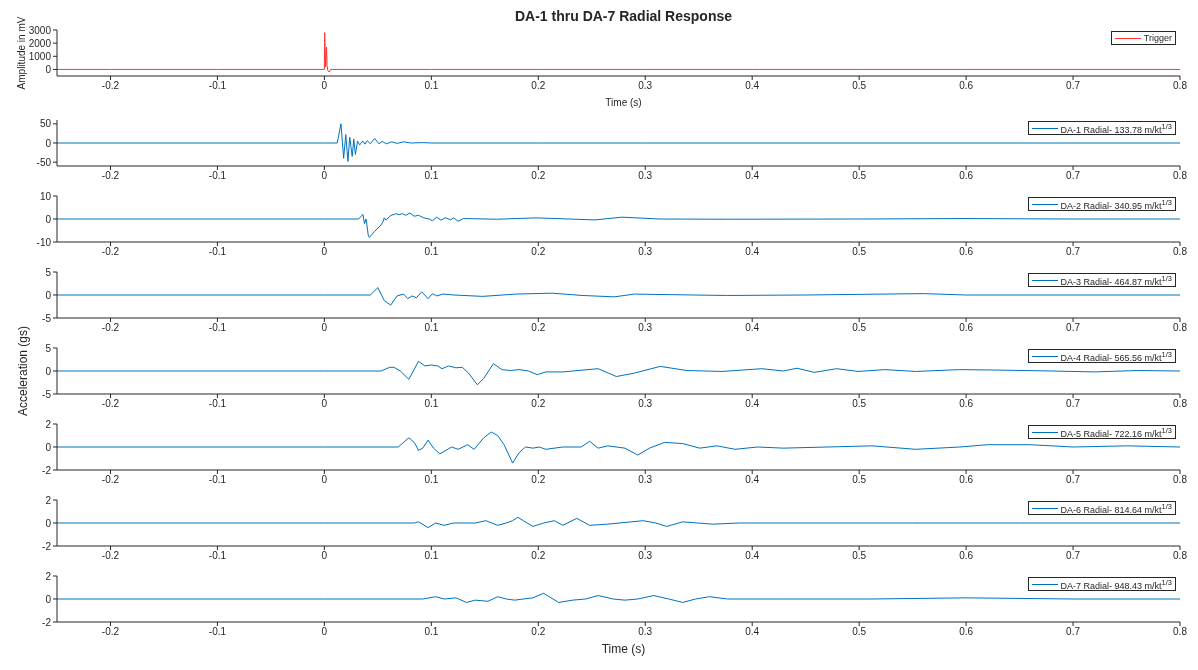 Image resolution: width=1198 pixels, height=670 pixels. Describe the element at coordinates (623, 103) in the screenshot. I see `x-axis-title: Time (s)` at that location.